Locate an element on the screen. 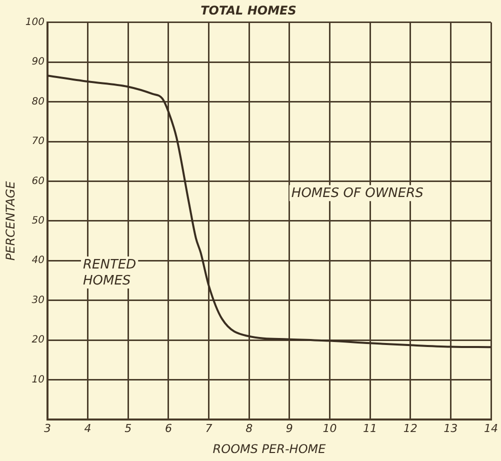 The image size is (501, 461). x-tick-label: 11 is located at coordinates (370, 428).